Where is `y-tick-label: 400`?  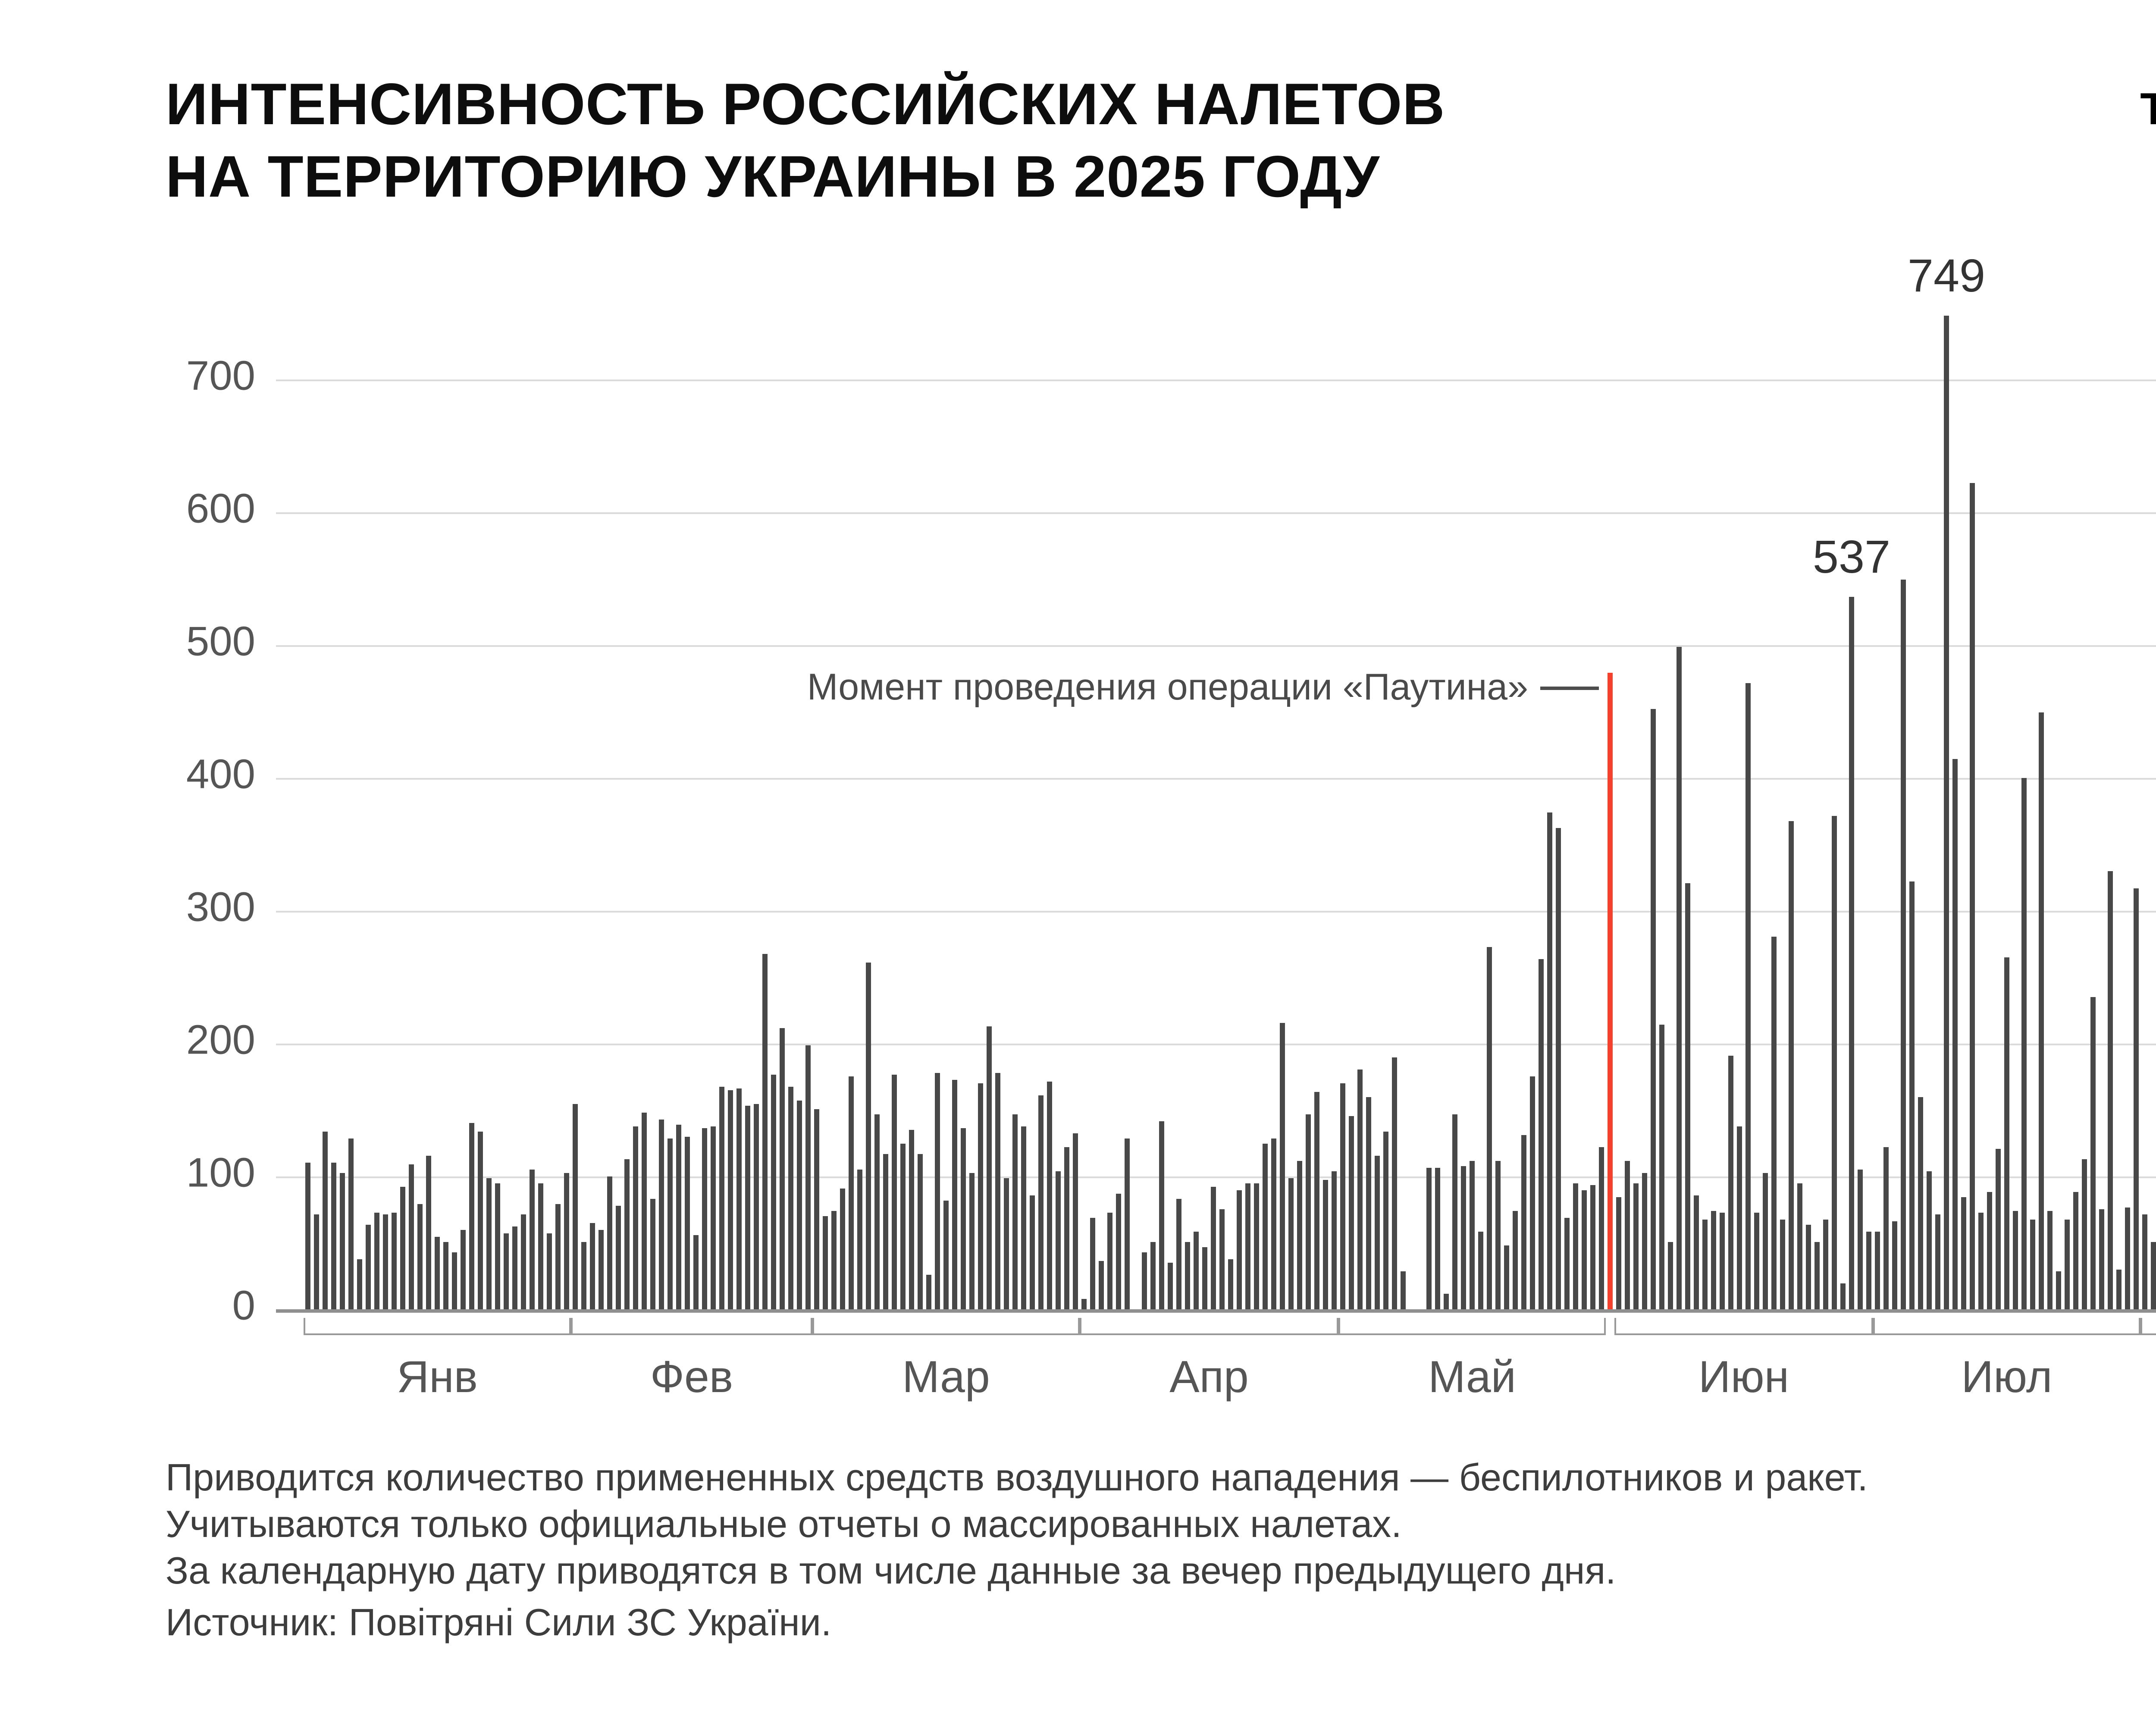
y-tick-label: 400 is located at coordinates (220, 776).